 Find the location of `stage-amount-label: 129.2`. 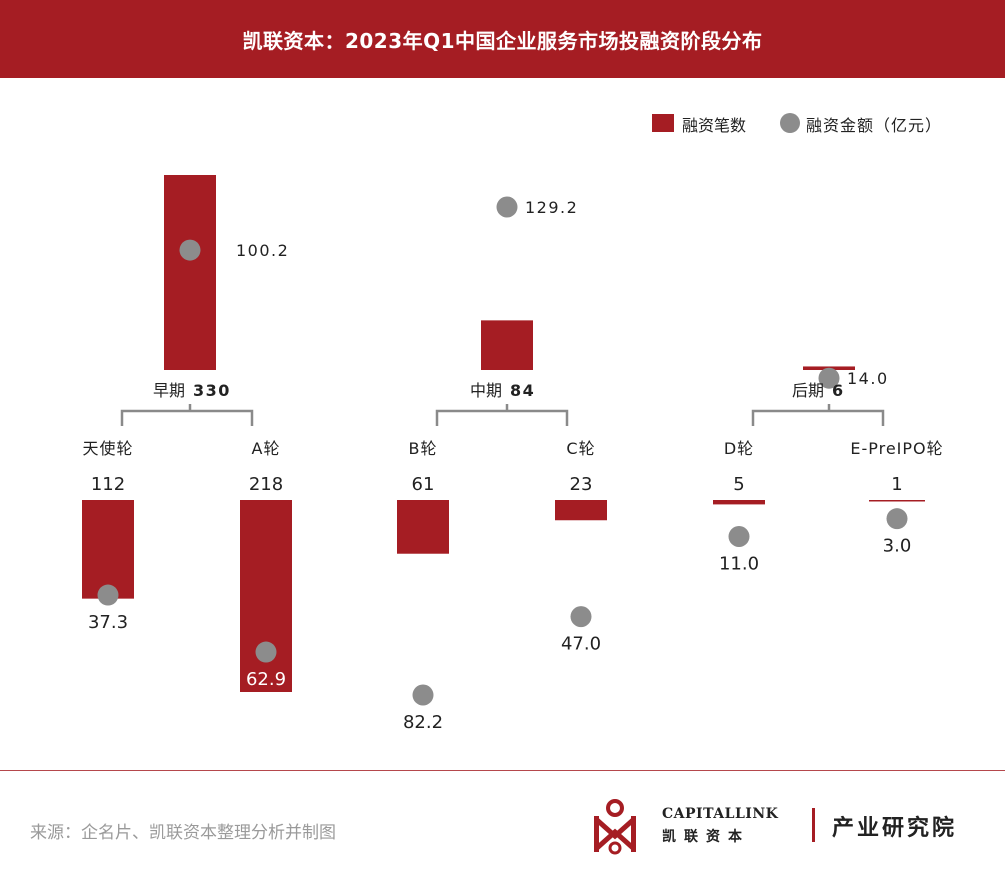

stage-amount-label: 129.2 is located at coordinates (551, 207).